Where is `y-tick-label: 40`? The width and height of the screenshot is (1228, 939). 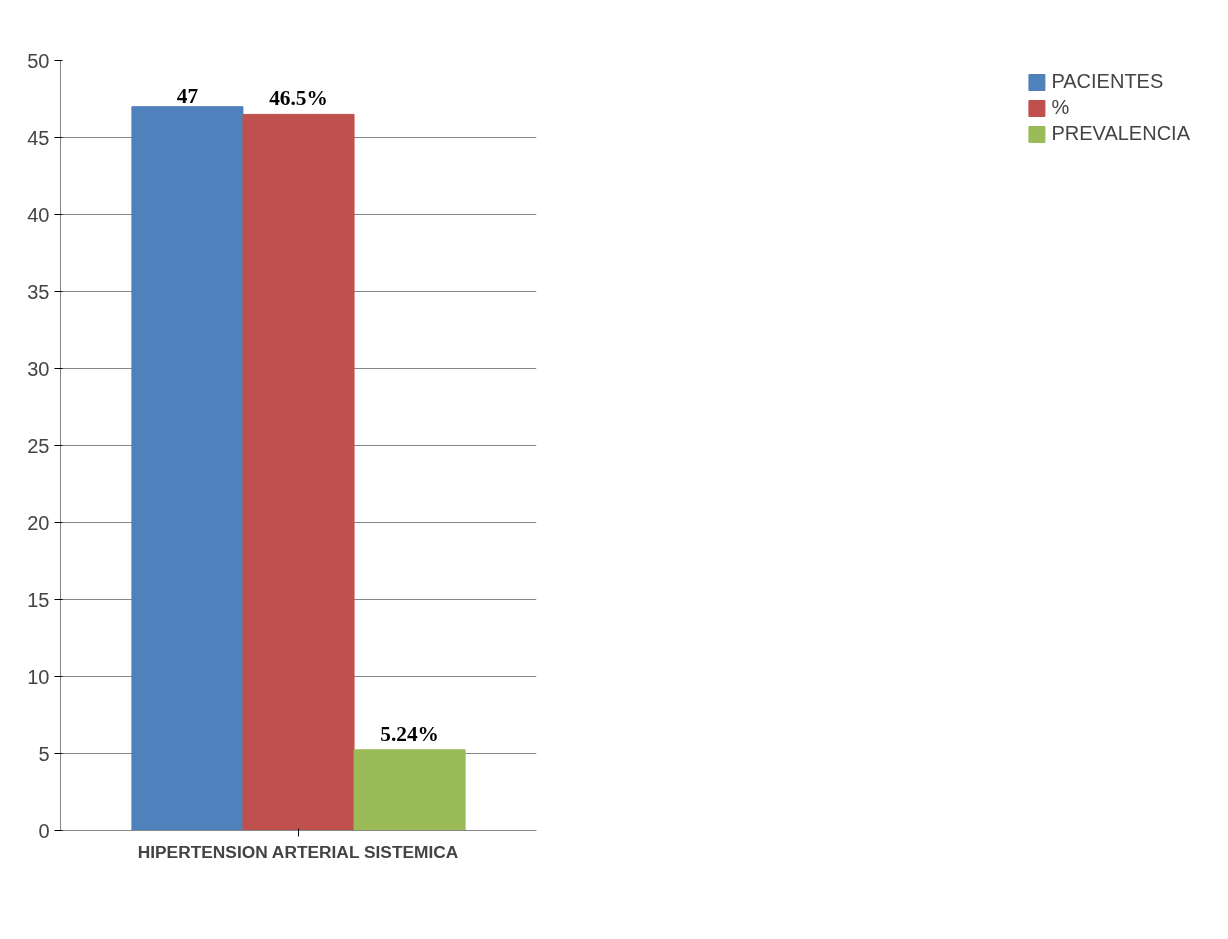
y-tick-label: 40 is located at coordinates (38, 214).